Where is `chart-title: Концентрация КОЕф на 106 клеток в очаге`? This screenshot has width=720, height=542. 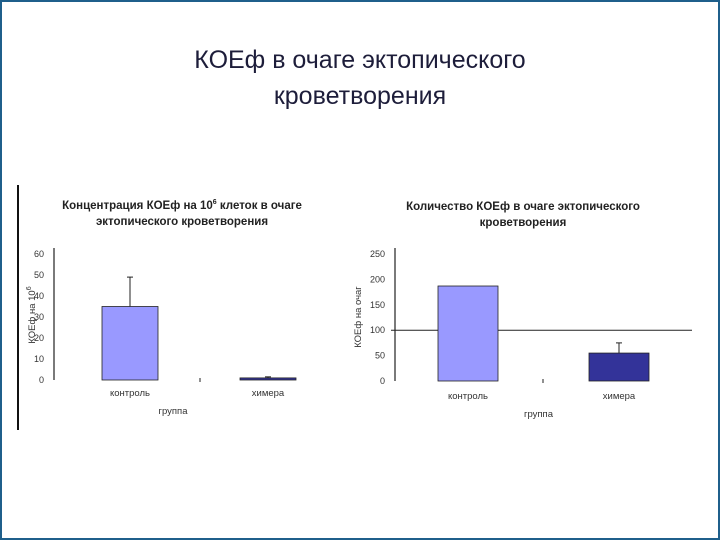
chart-title: Концентрация КОЕф на 106 клеток в очаге is located at coordinates (182, 205).